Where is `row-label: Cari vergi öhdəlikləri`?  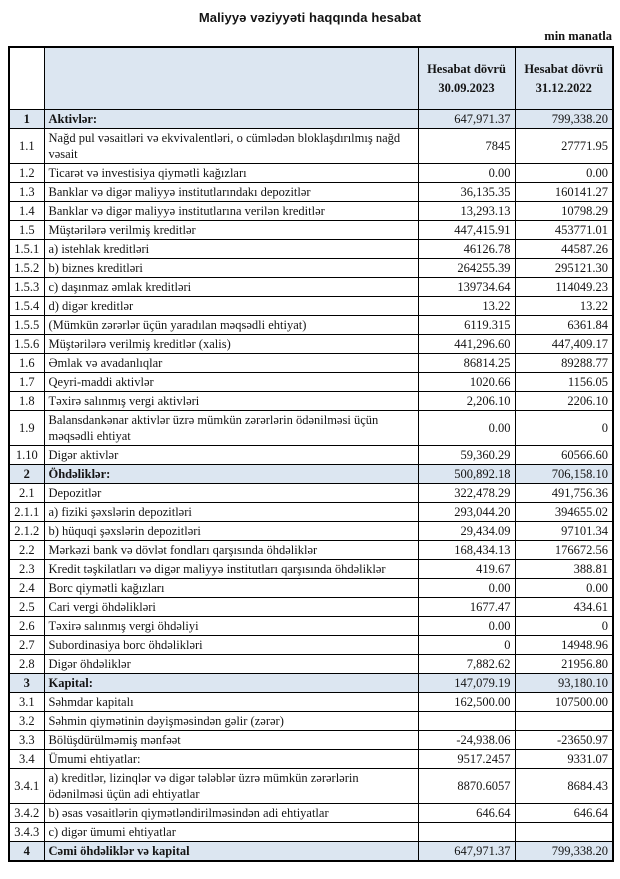
row-label: Cari vergi öhdəlikləri is located at coordinates (231, 607).